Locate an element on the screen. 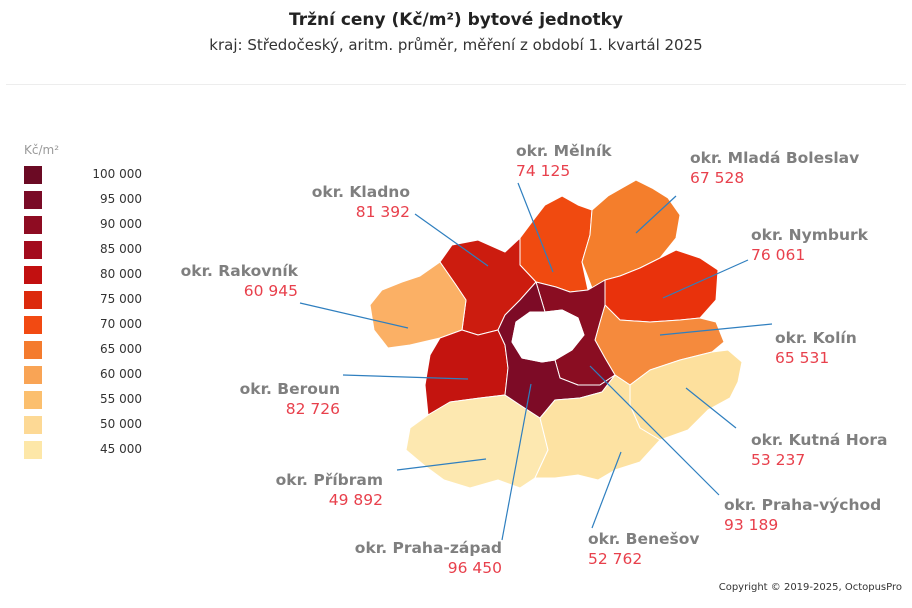 The image size is (912, 608). legend-label: 50 000 is located at coordinates (121, 424).